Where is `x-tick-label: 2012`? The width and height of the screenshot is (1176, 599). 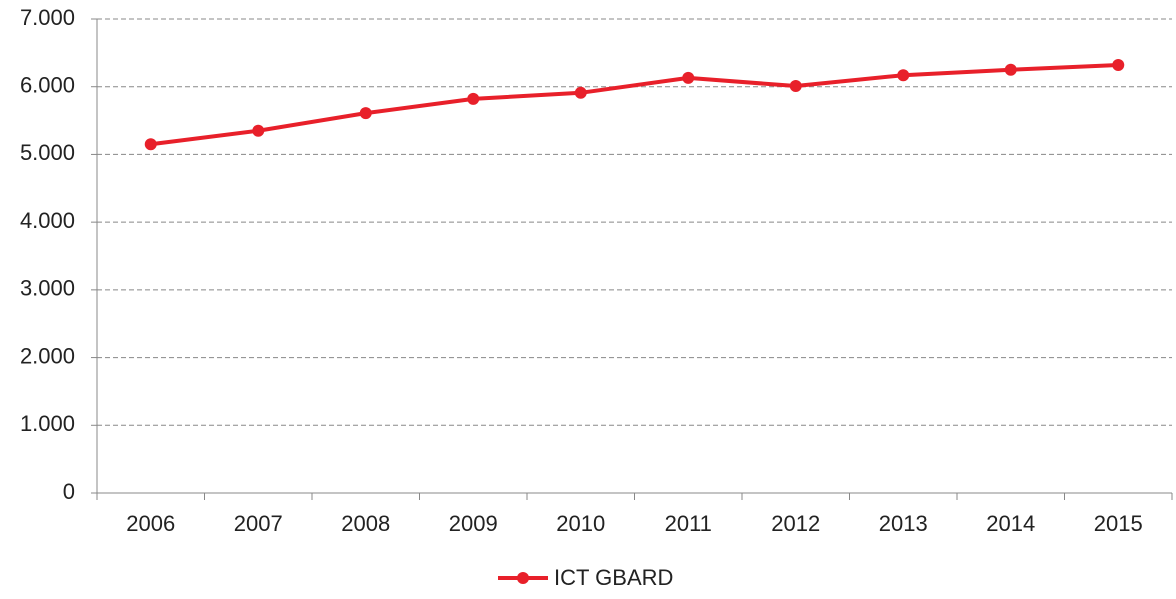 x-tick-label: 2012 is located at coordinates (795, 523).